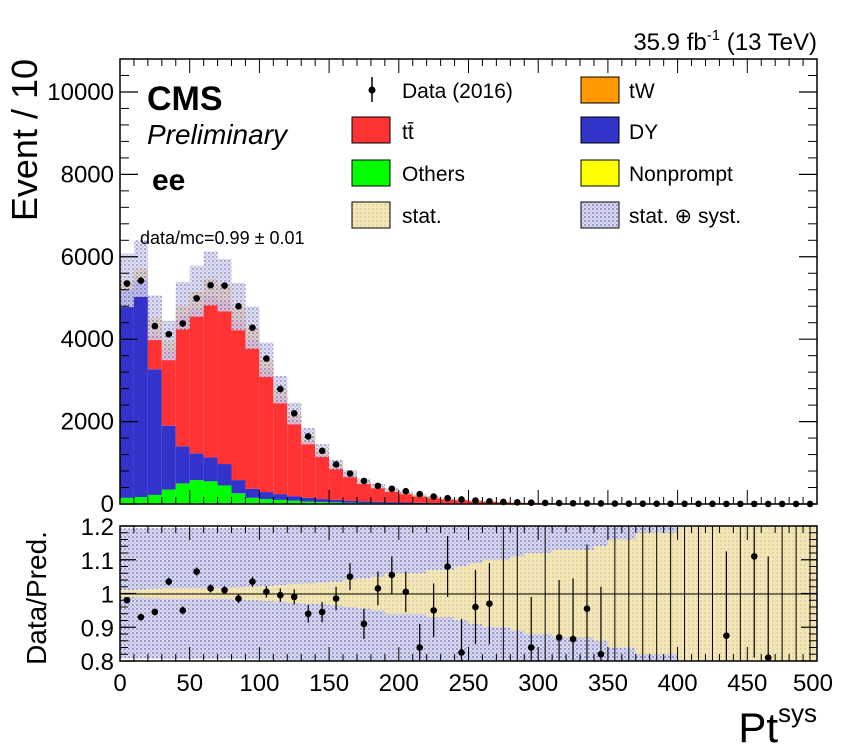  What do you see at coordinates (408, 132) in the screenshot?
I see `legend-ttbar-label: tt̄` at bounding box center [408, 132].